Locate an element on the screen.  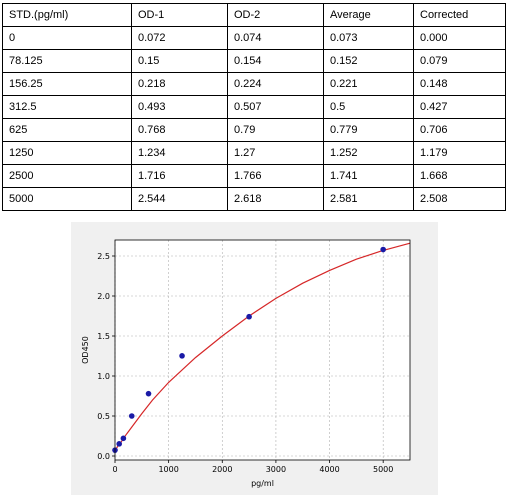
table-header-row: STD.(pg/ml) OD-1 OD-2 Average Corrected is located at coordinates (254, 15).